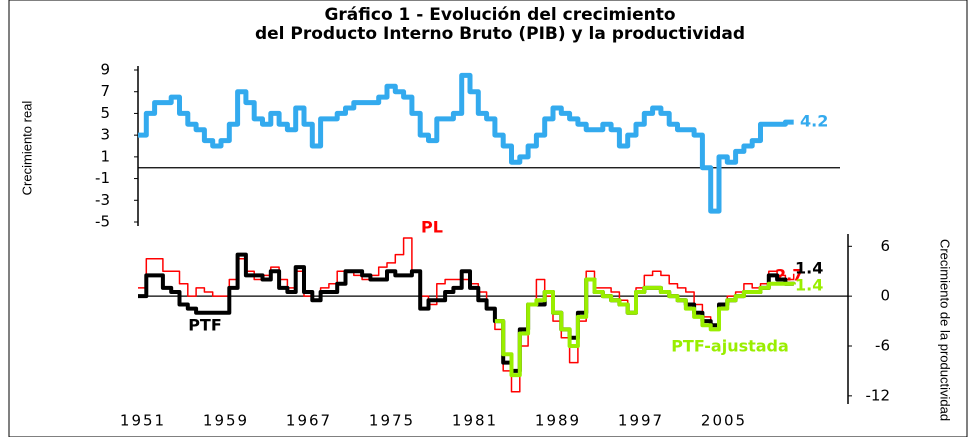 This screenshot has width=968, height=437. Describe the element at coordinates (645, 327) in the screenshot. I see `series-line` at that location.